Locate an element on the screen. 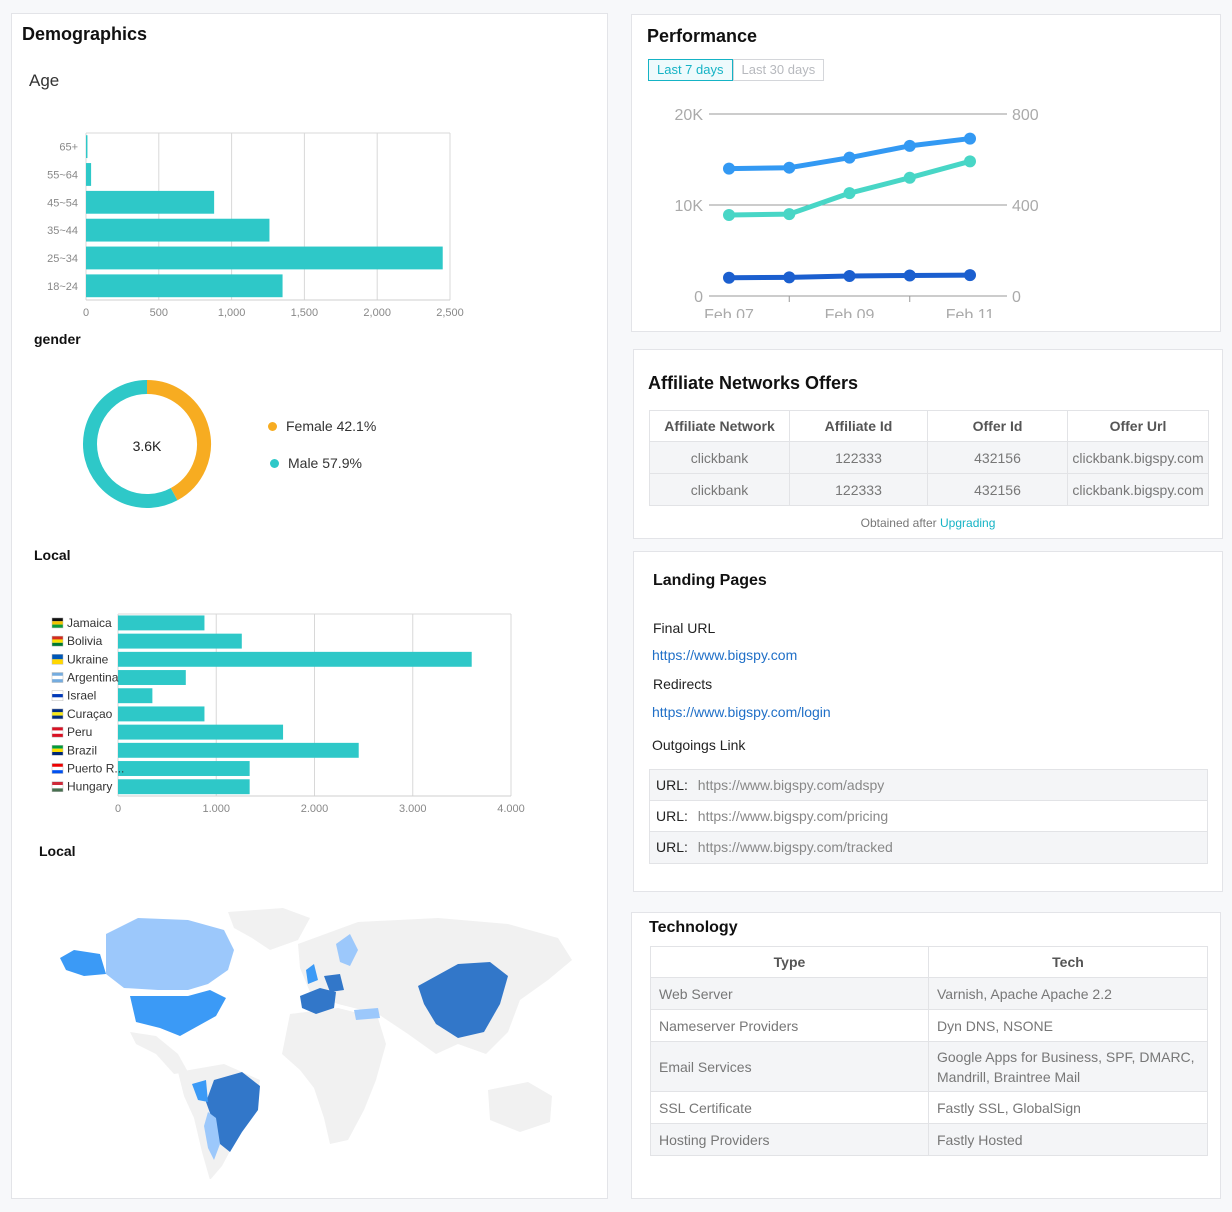  donut-slice is located at coordinates (130, 444).